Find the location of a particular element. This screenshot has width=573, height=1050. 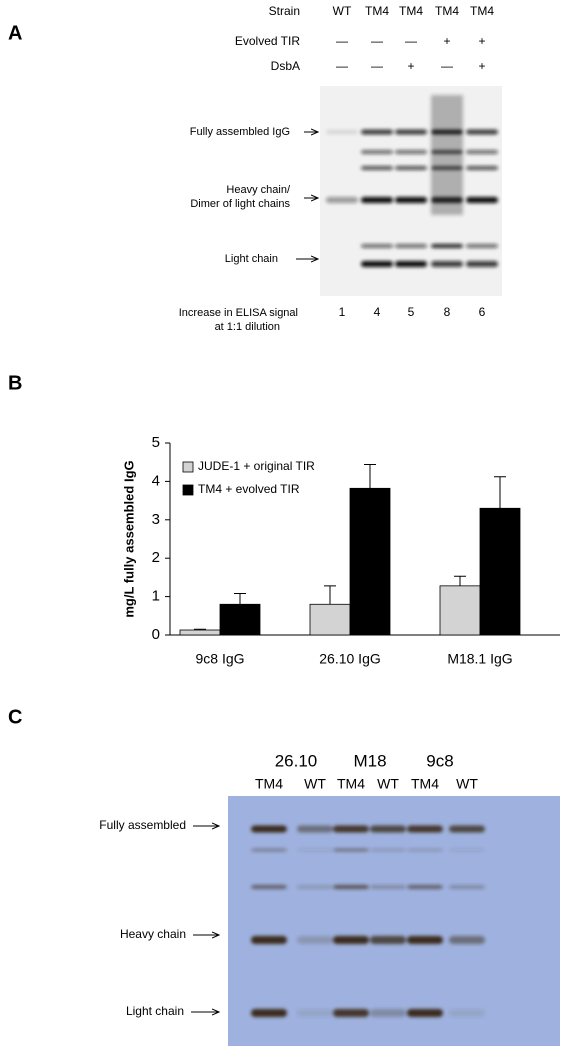

elisa-value: 6 is located at coordinates (482, 312).